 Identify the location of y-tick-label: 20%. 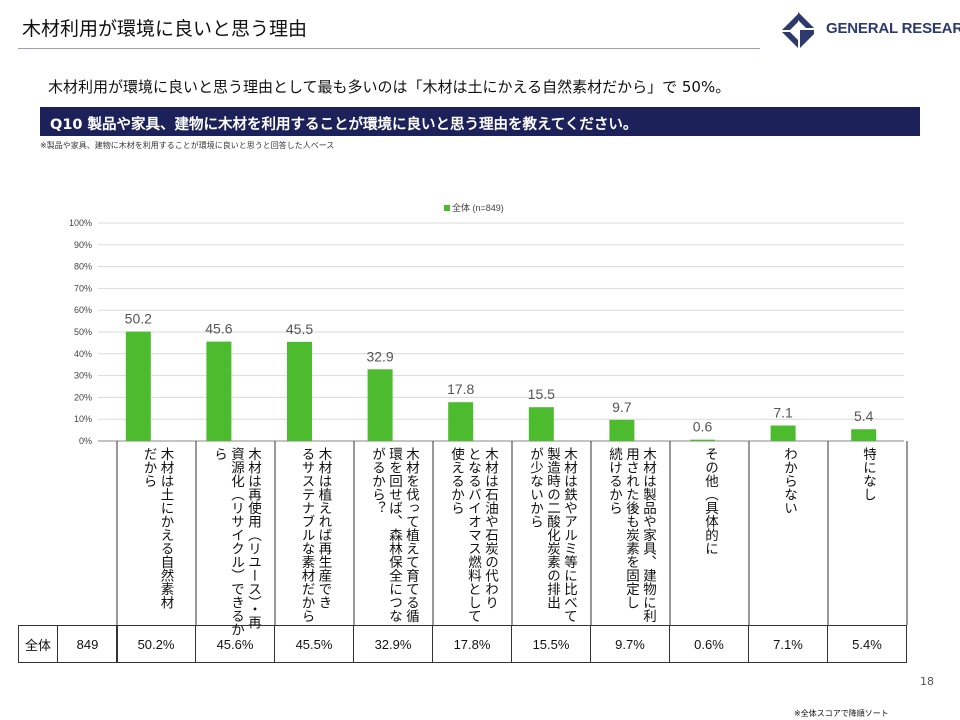
(83, 397).